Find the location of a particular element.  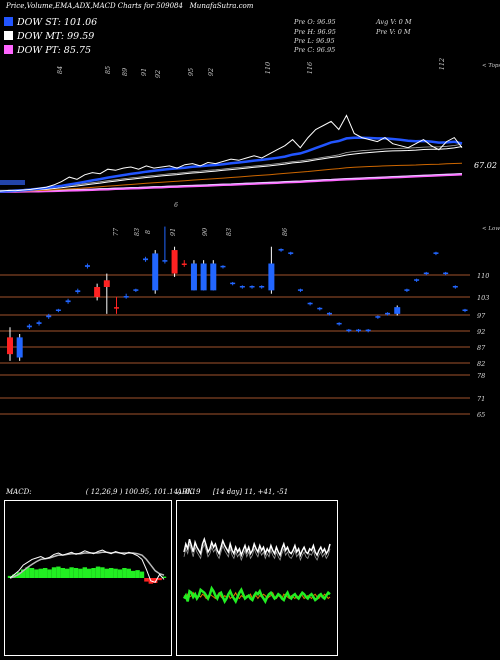

top-label: 112 is located at coordinates (442, 64).